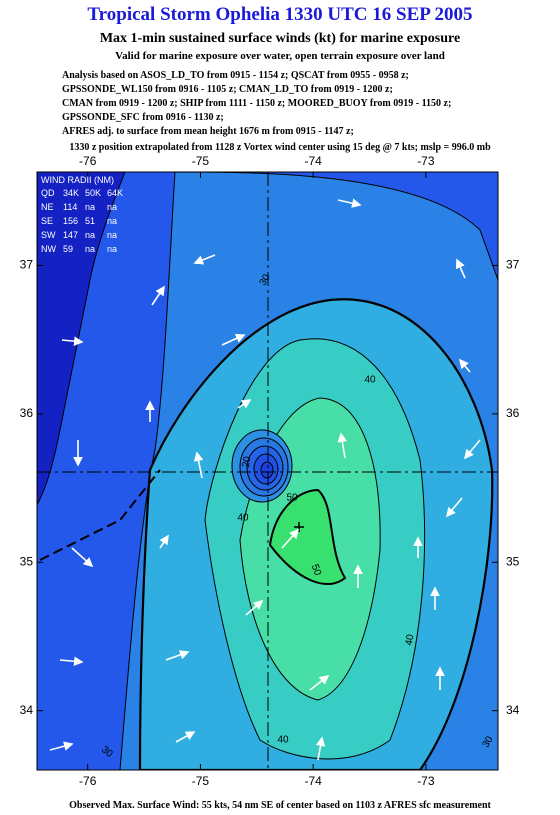 This screenshot has height=815, width=560. I want to click on wind-radii-cell: 147, so click(70, 235).